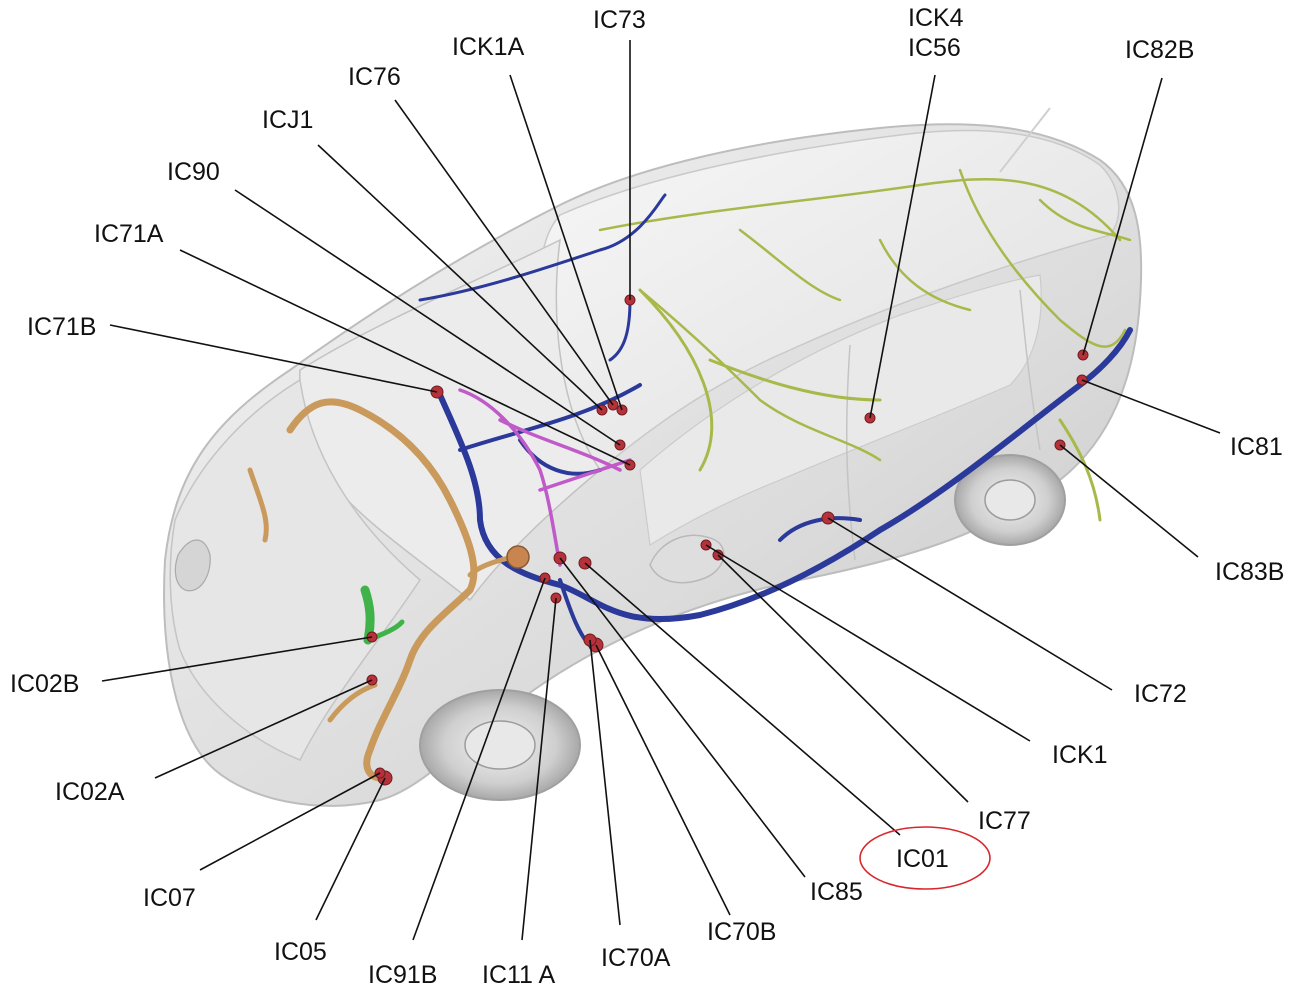  What do you see at coordinates (566, 242) in the screenshot?
I see `leader-ick1a` at bounding box center [566, 242].